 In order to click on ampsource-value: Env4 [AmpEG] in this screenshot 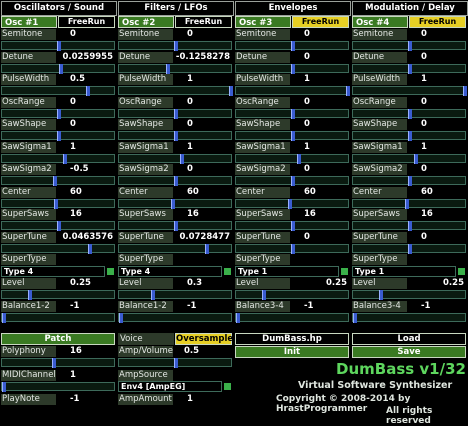, I will do `click(170, 386)`.